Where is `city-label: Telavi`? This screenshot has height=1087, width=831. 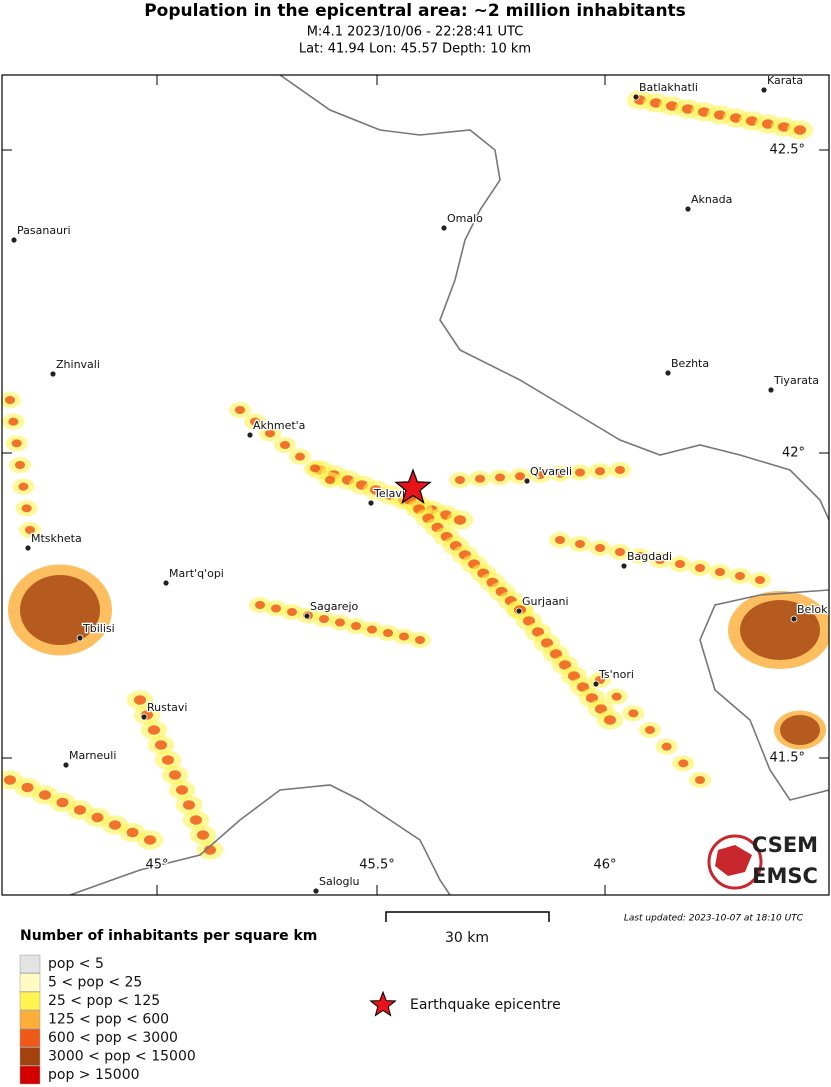
city-label: Telavi is located at coordinates (389, 493).